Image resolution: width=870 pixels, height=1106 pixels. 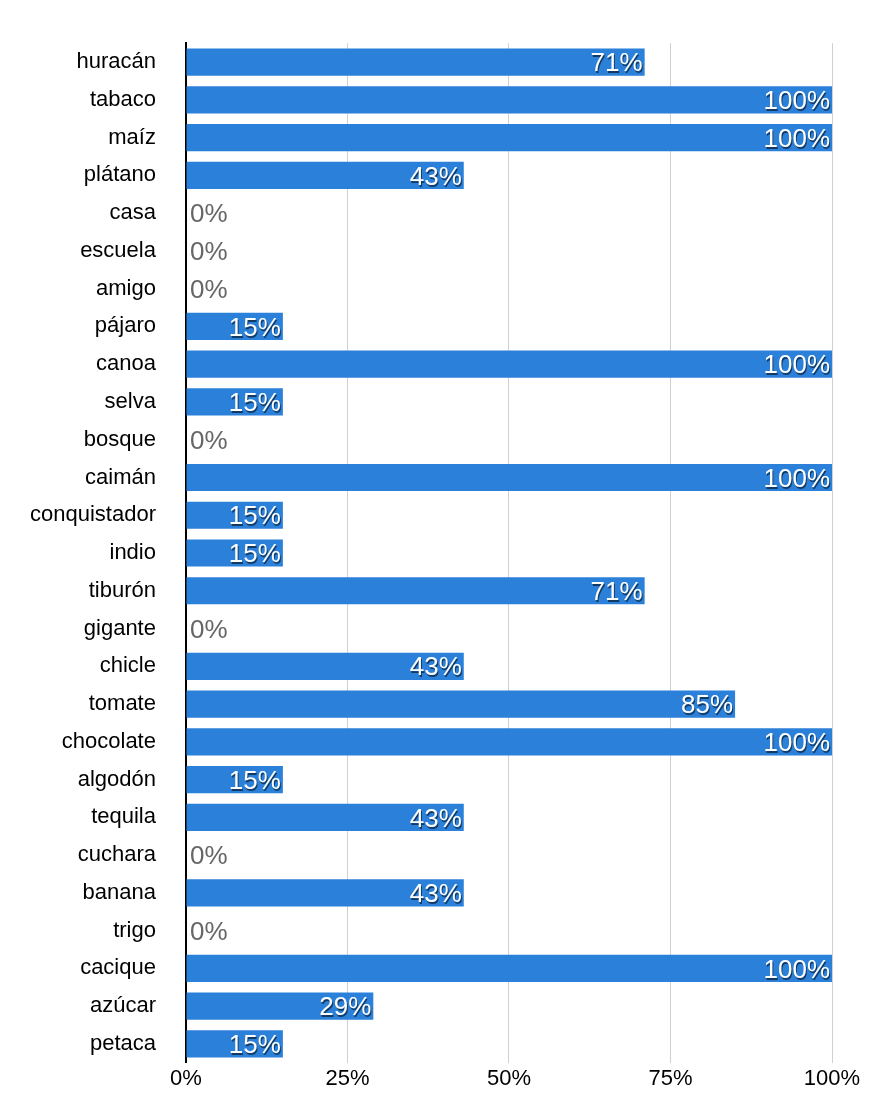 I want to click on y-tick-label: escuela, so click(x=118, y=249).